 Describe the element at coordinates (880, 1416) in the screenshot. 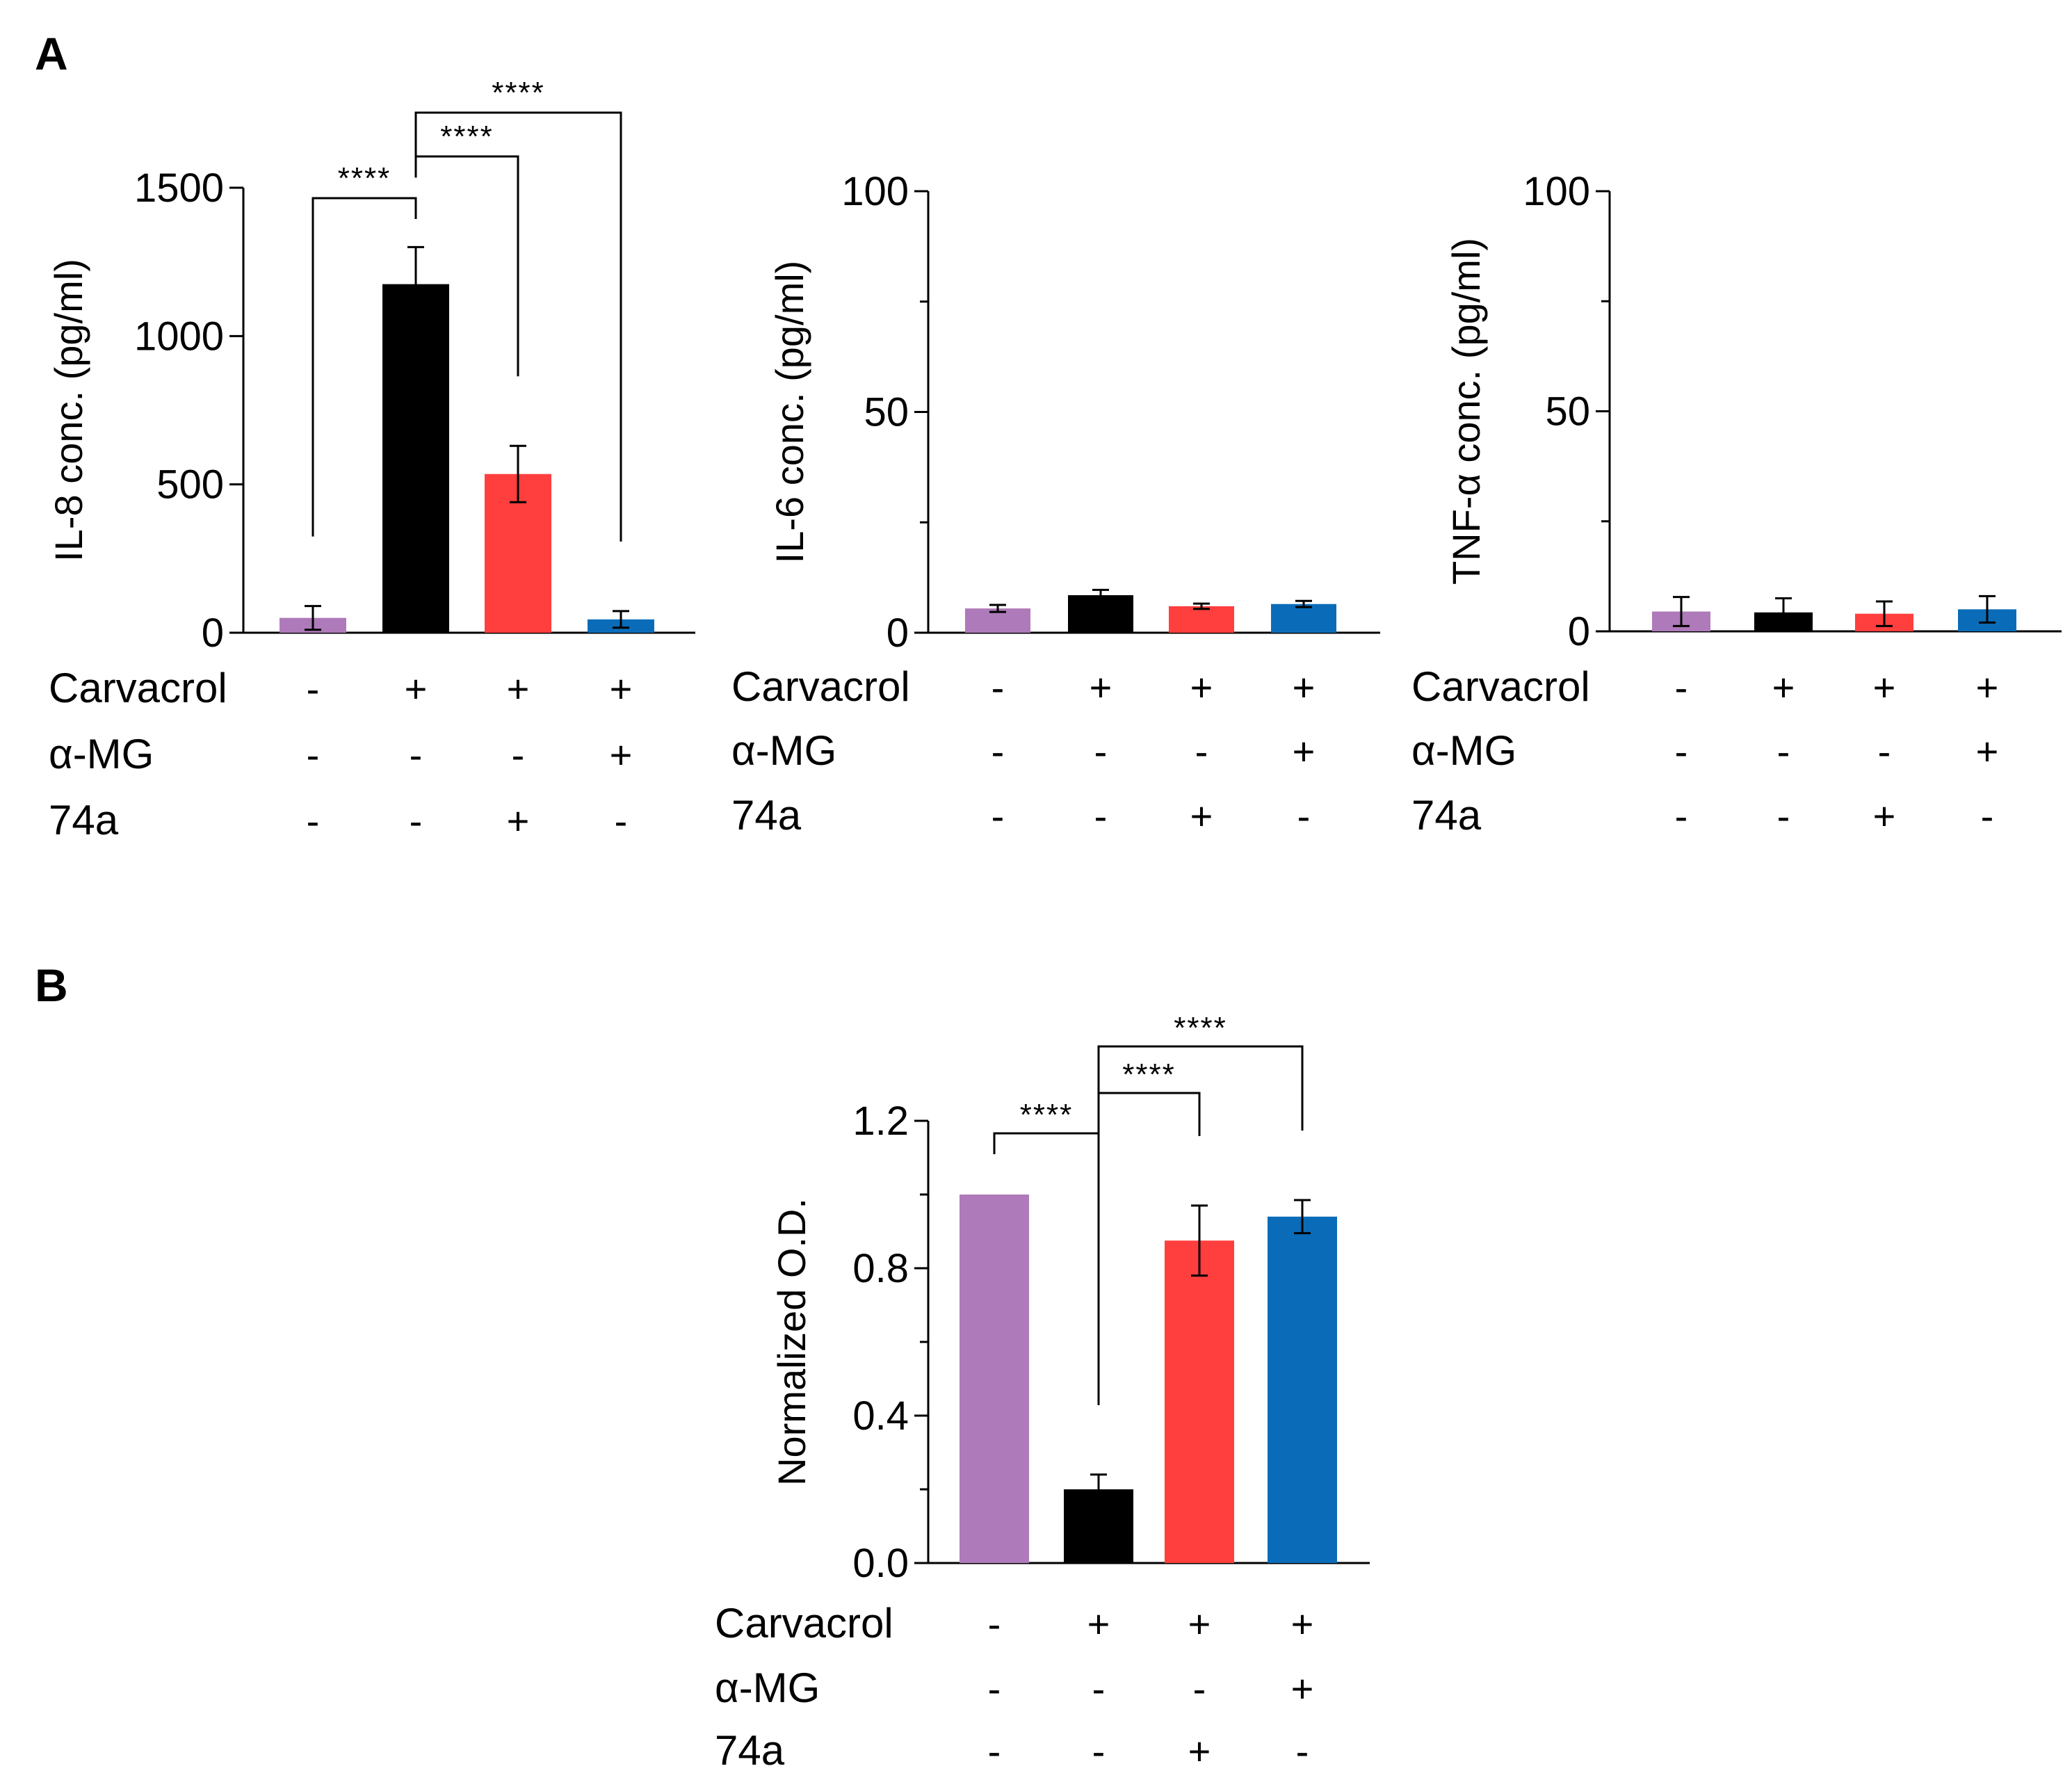

I see `y-tick-label: 0.4` at that location.